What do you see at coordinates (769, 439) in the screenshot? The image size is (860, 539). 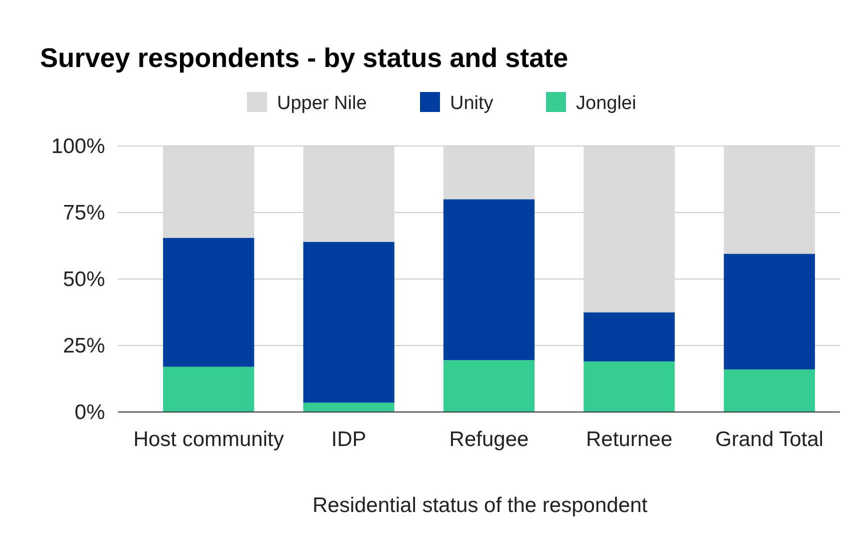 I see `x-tick-label: Grand Total` at bounding box center [769, 439].